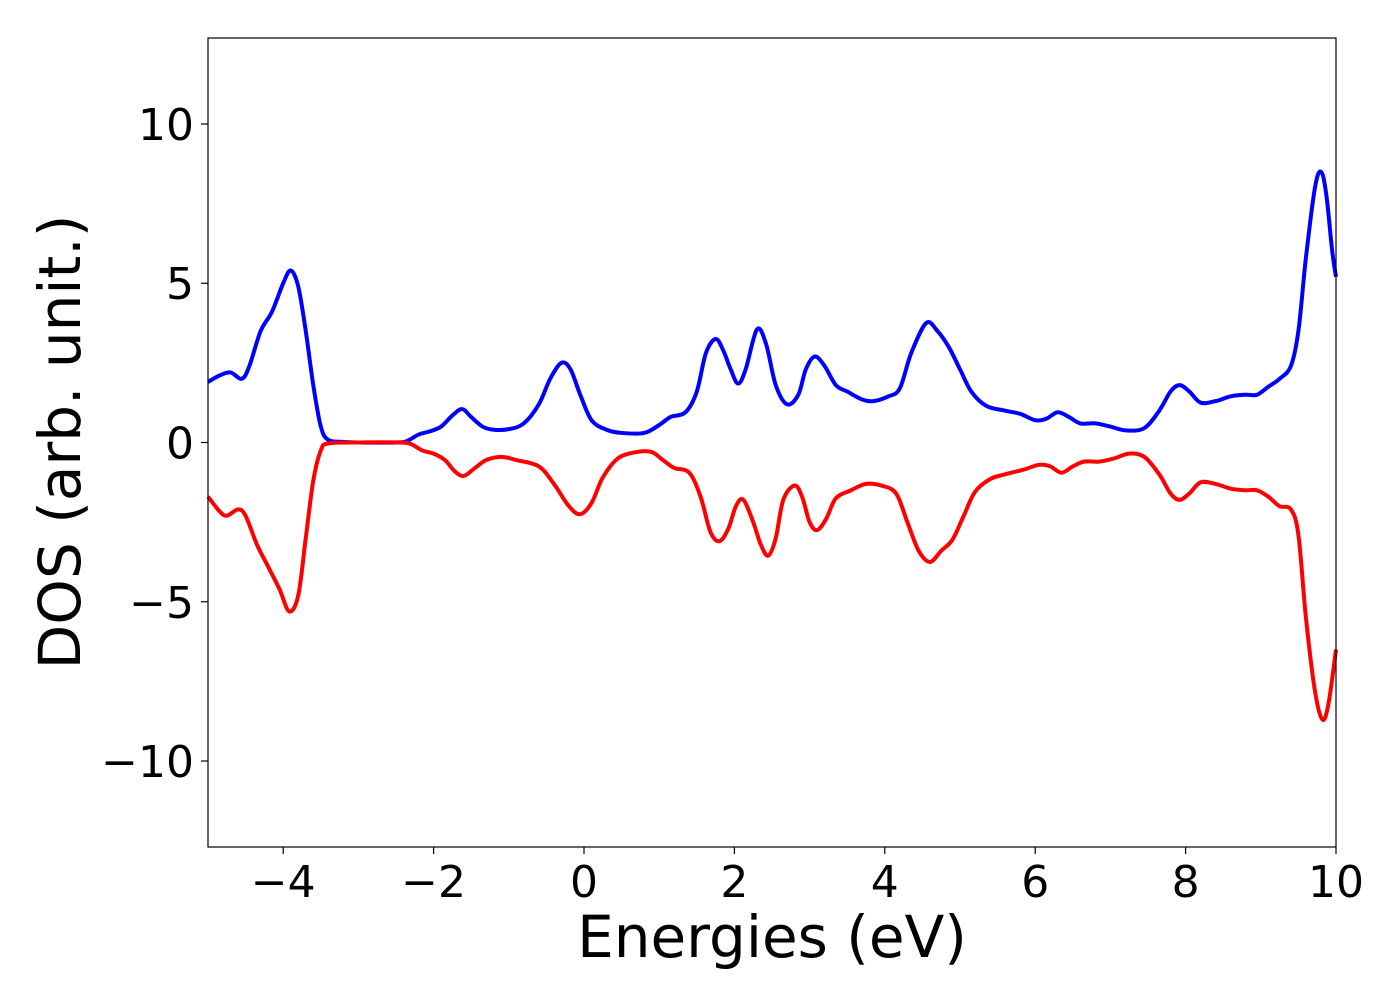 The height and width of the screenshot is (1000, 1400). I want to click on y-tick-label: −10, so click(147, 762).